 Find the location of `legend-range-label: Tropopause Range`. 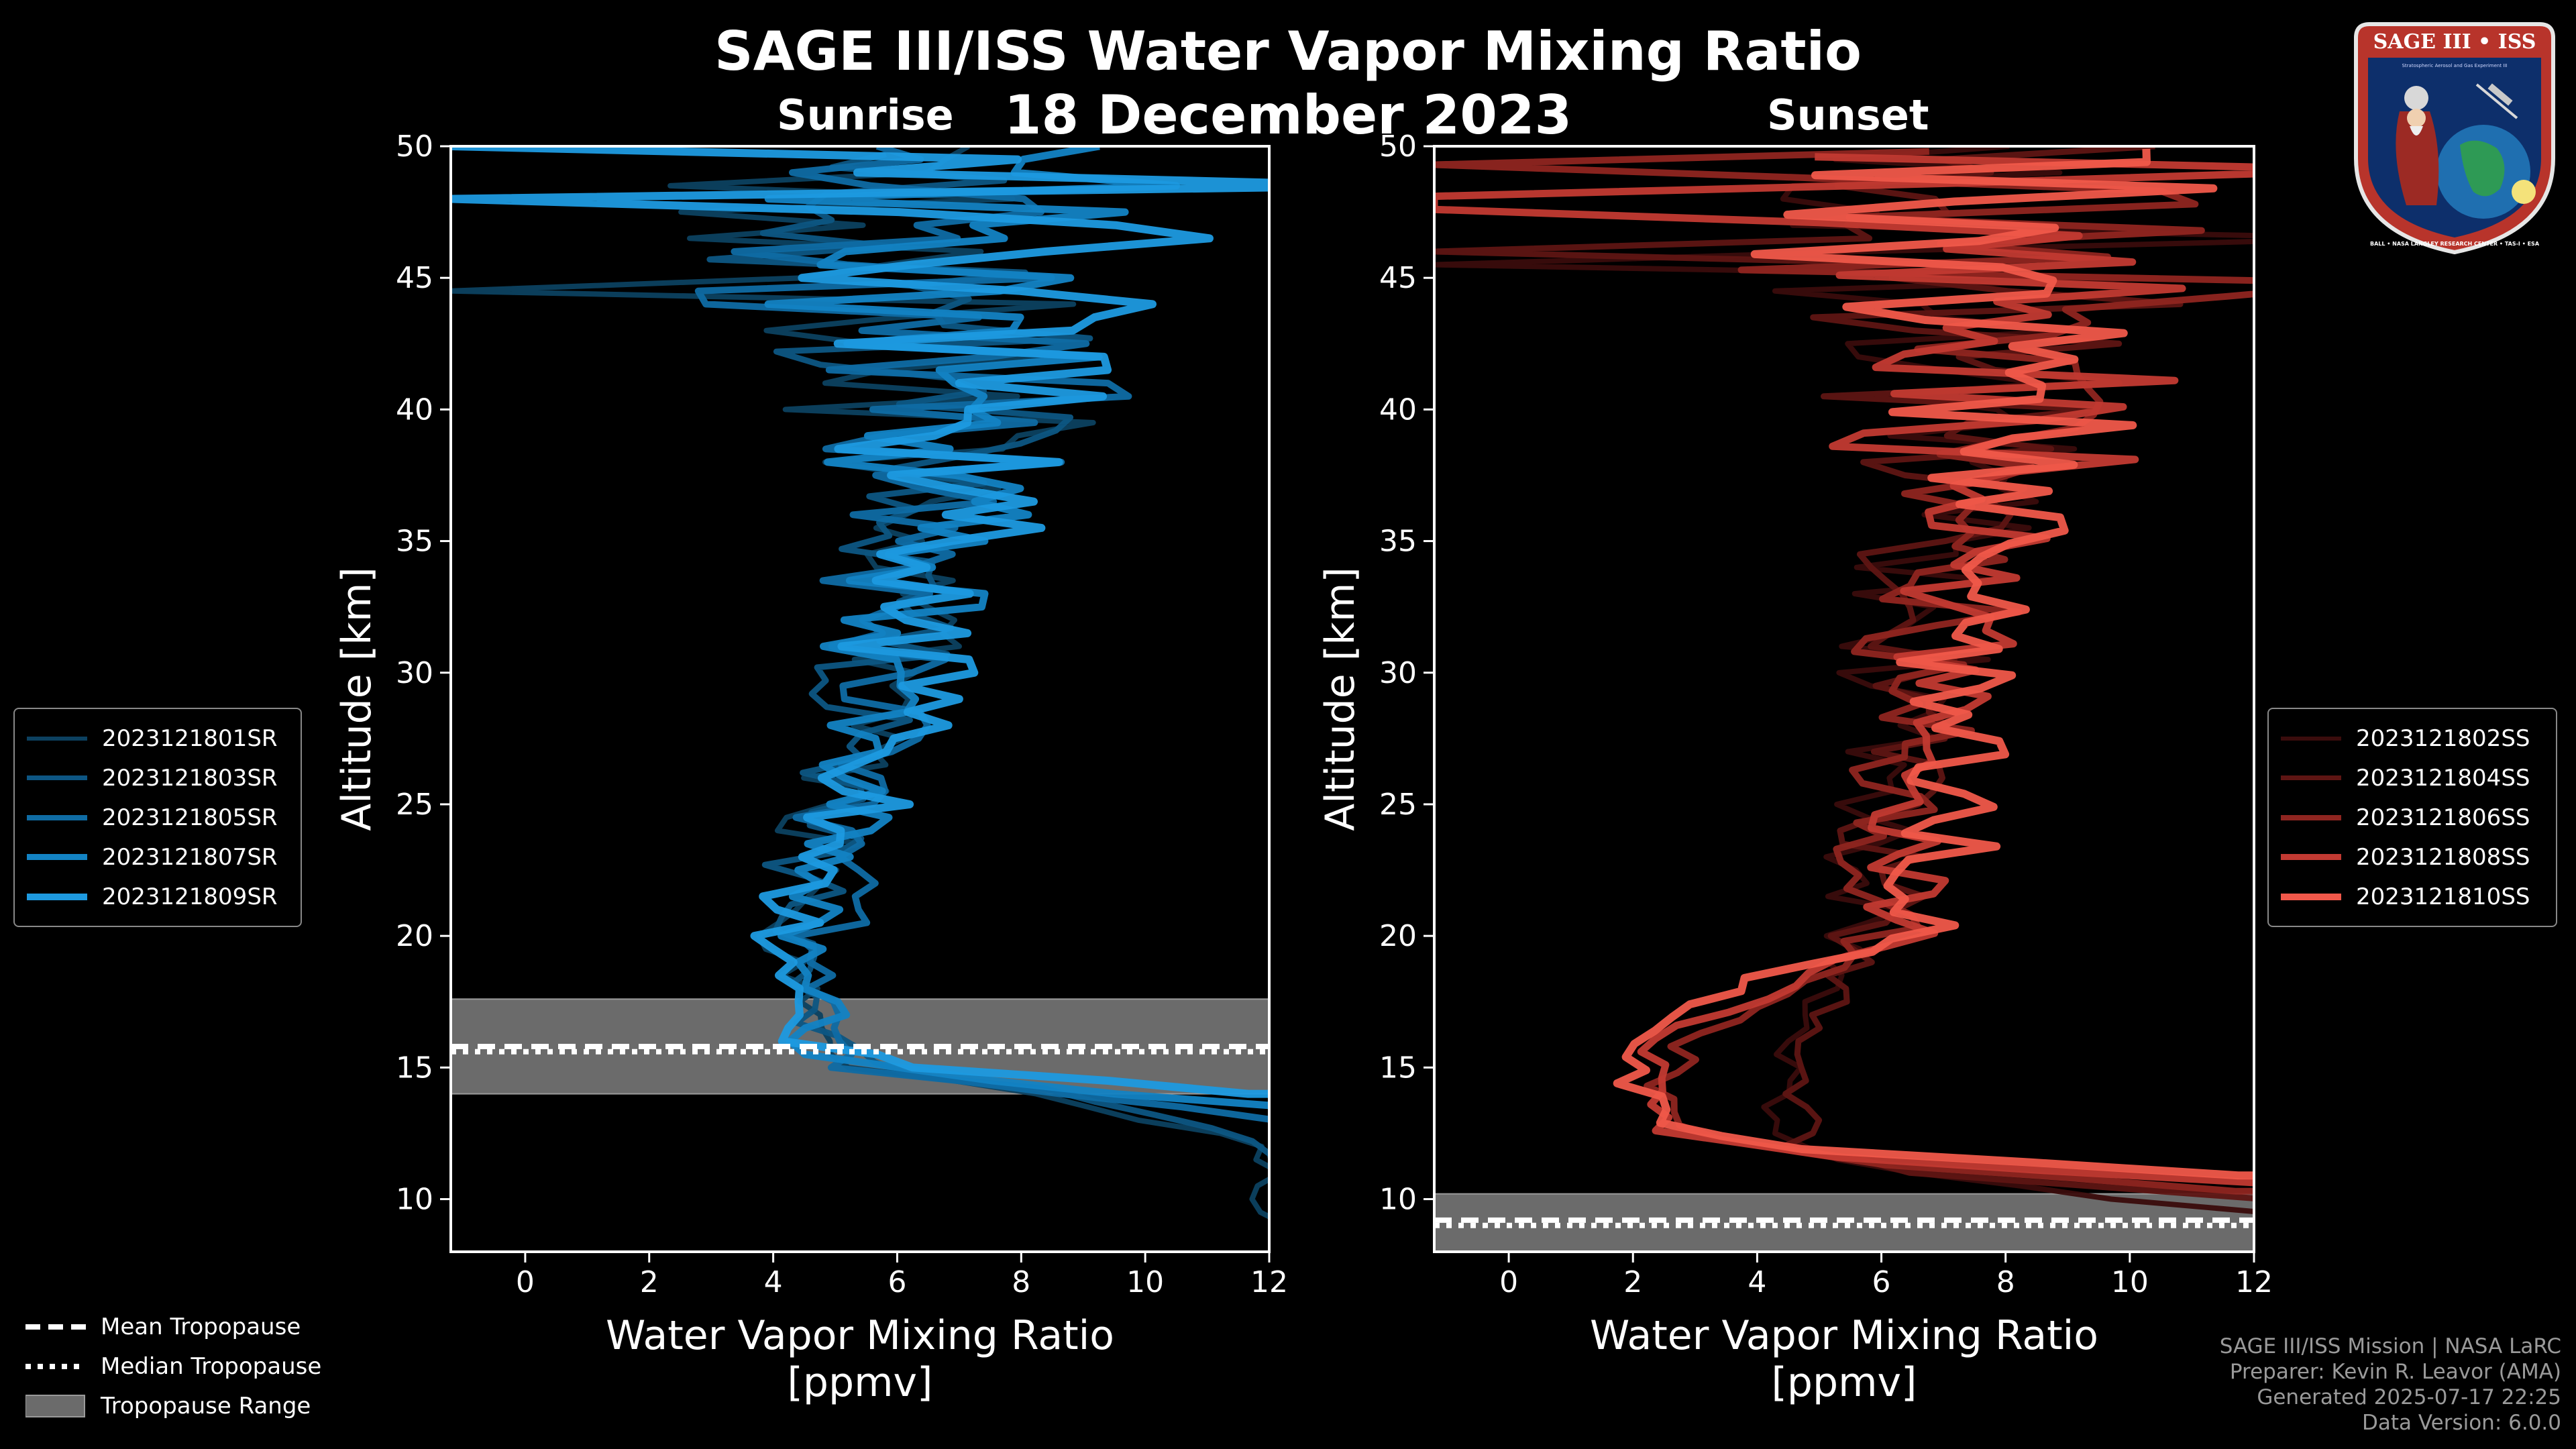

legend-range-label: Tropopause Range is located at coordinates (206, 1405).